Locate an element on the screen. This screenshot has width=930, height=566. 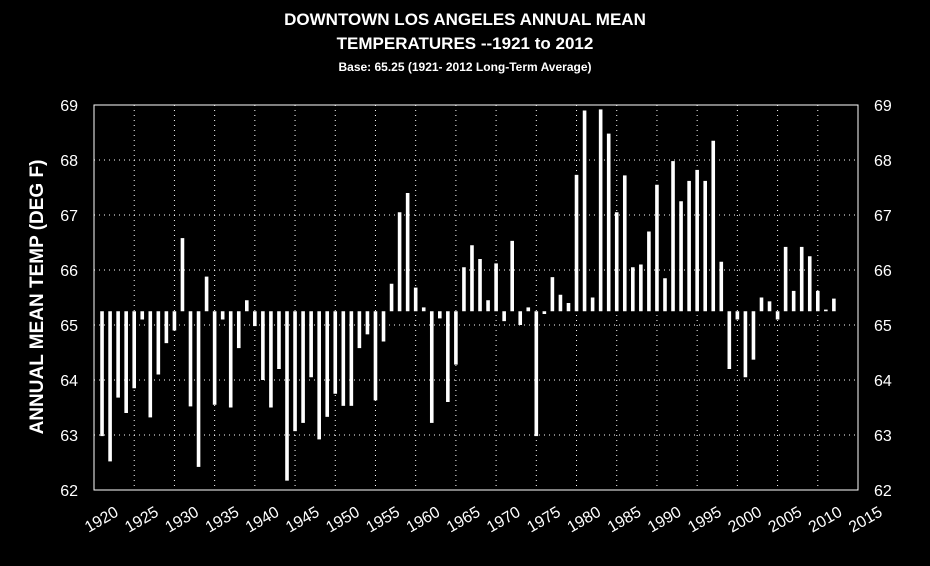
y-tick-label-left: 62 is located at coordinates (69, 491).